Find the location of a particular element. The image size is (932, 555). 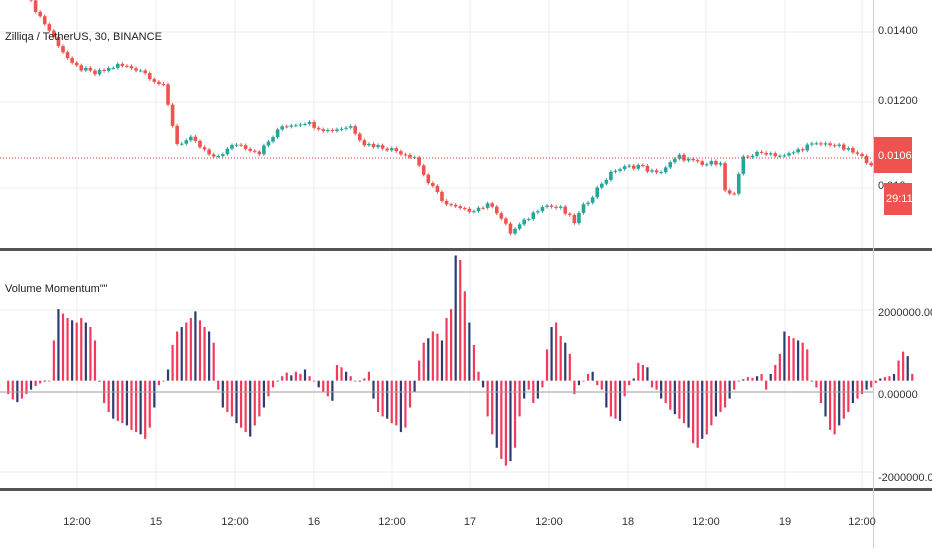

time-tick-8: 18 is located at coordinates (628, 522).